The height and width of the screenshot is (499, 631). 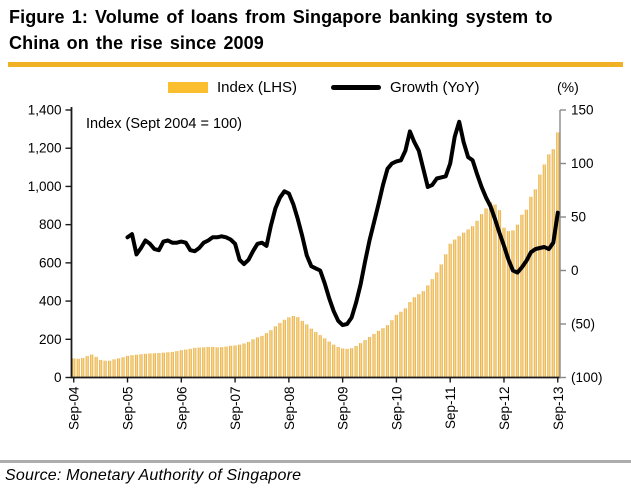 I want to click on title-divider, so click(x=315, y=64).